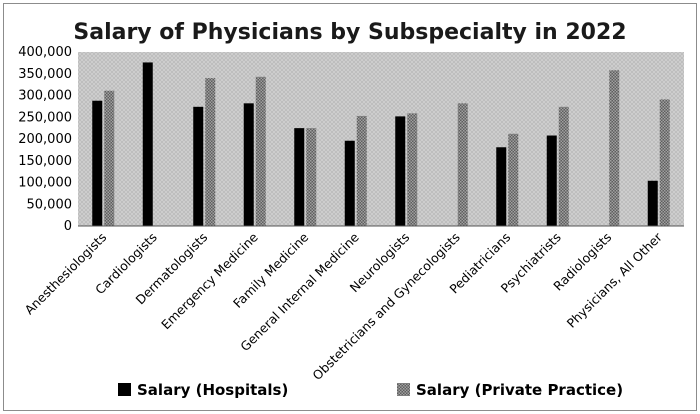 Image resolution: width=700 pixels, height=414 pixels. Describe the element at coordinates (45, 117) in the screenshot. I see `y-tick-label: 250,000` at that location.